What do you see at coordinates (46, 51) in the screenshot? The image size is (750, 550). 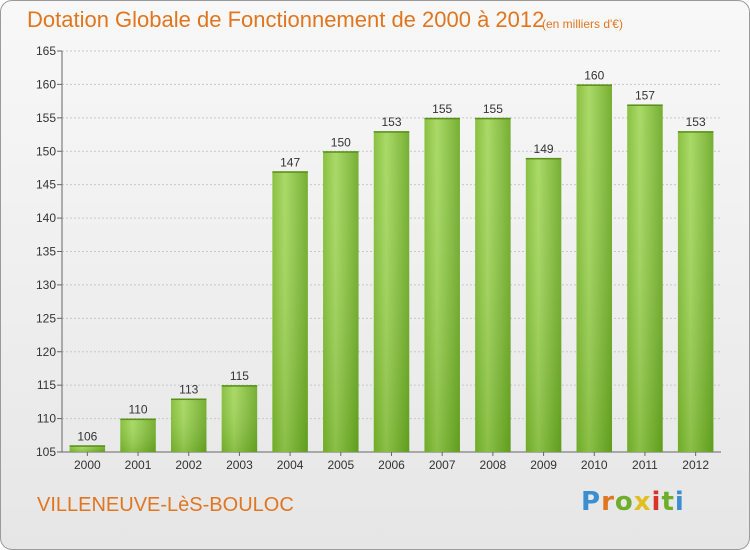 I see `y-tick-label: 165` at bounding box center [46, 51].